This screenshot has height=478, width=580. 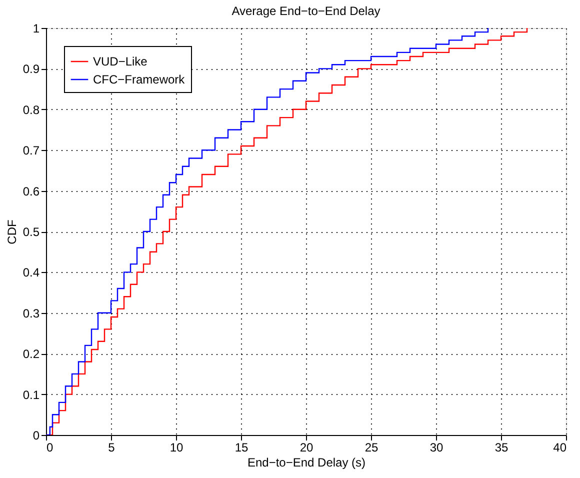 I want to click on x-tick-label: 10, so click(x=177, y=447).